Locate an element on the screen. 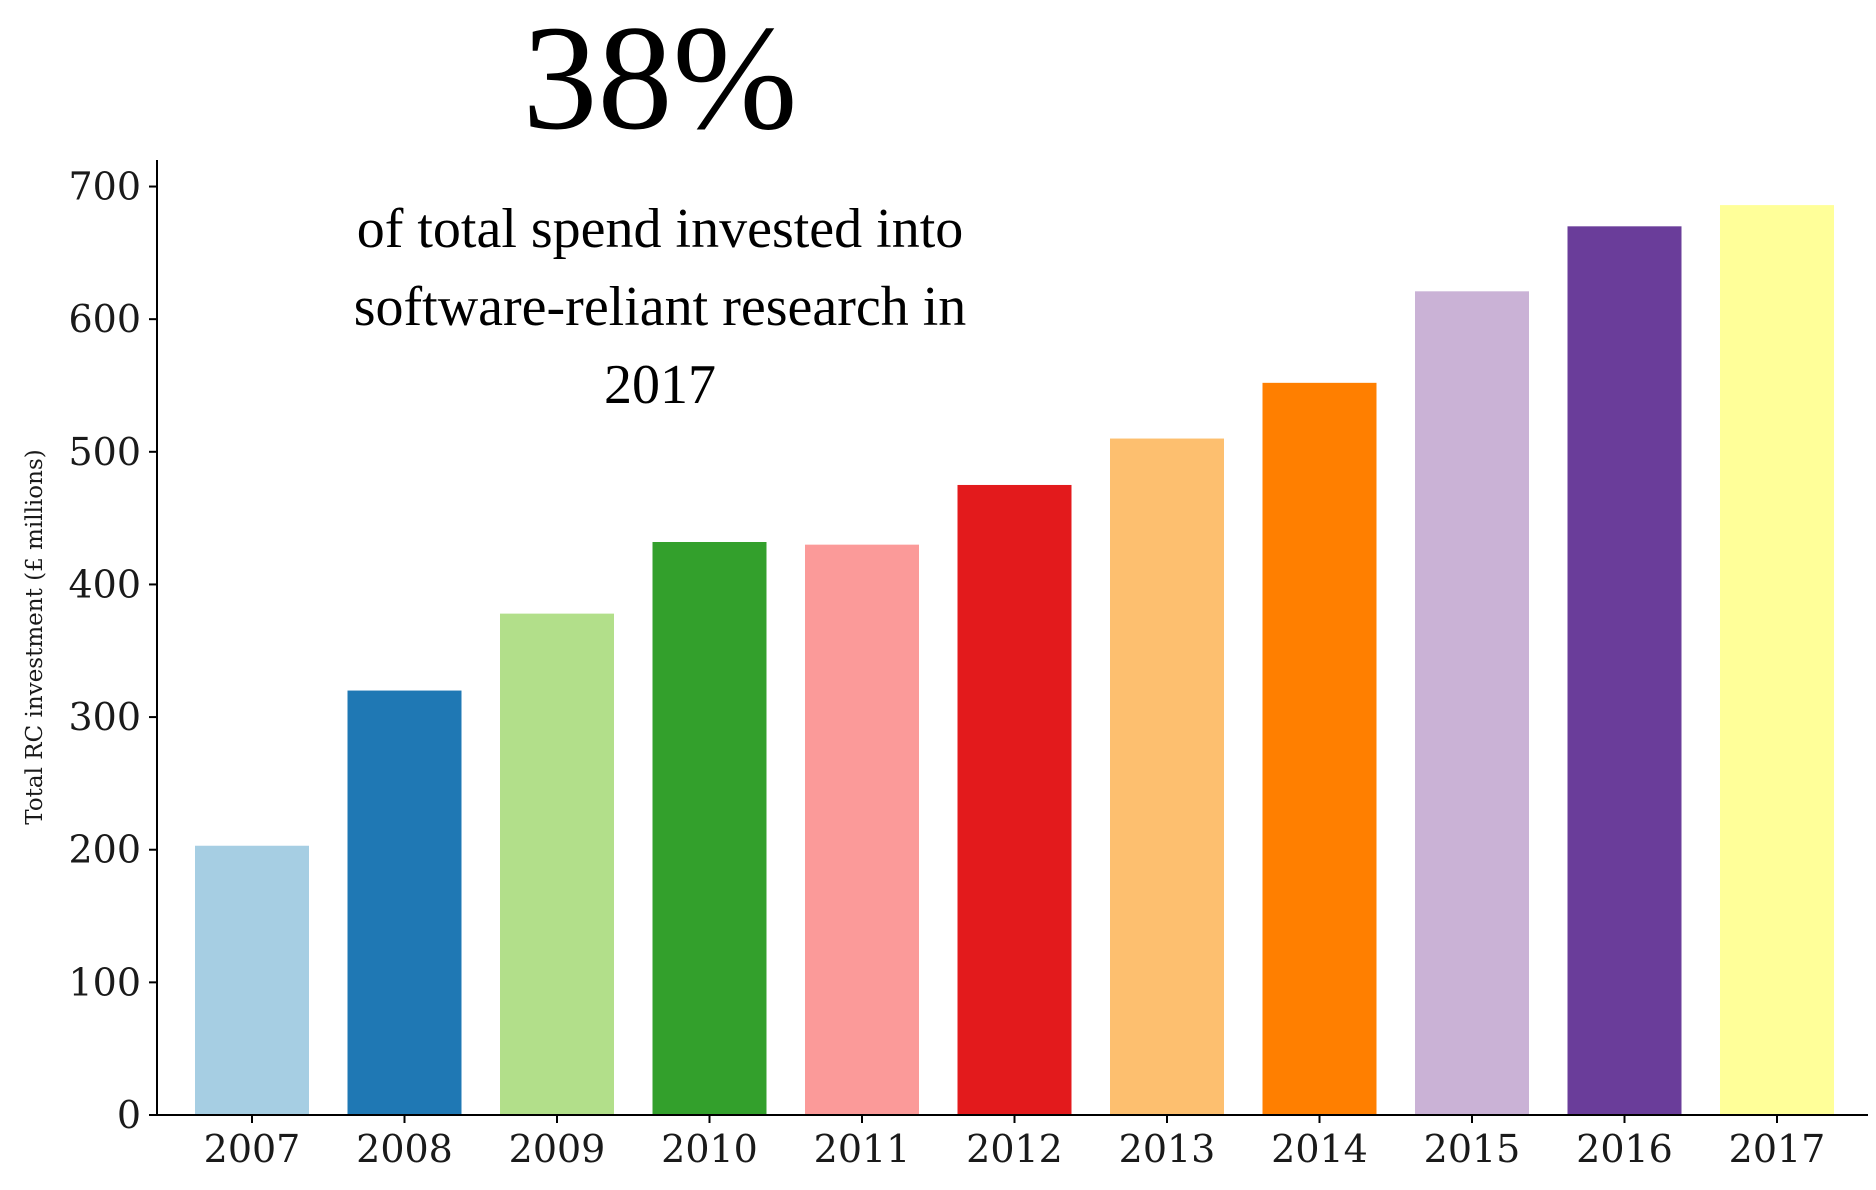 Image resolution: width=1876 pixels, height=1190 pixels. x-tick-label-2011: 2011 is located at coordinates (862, 1149).